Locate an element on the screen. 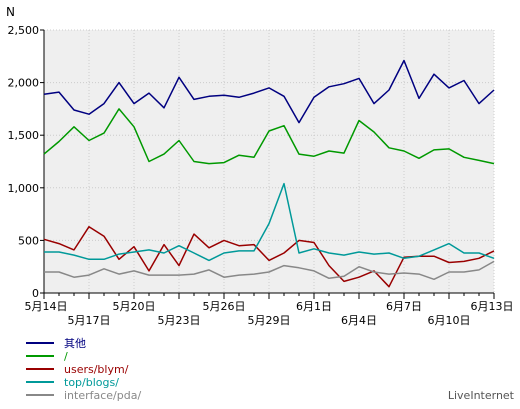 Image resolution: width=520 pixels, height=409 pixels. watermark: LiveInternet is located at coordinates (481, 395).